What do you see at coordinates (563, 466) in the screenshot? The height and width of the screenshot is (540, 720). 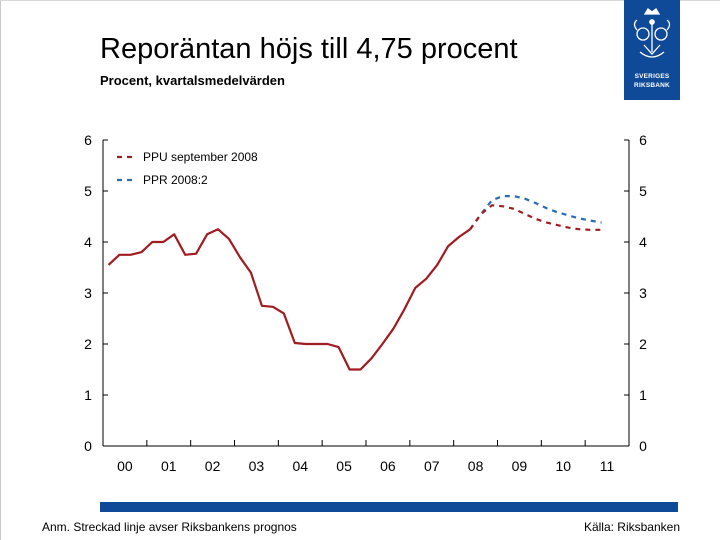 I see `x-tick-label: 10` at bounding box center [563, 466].